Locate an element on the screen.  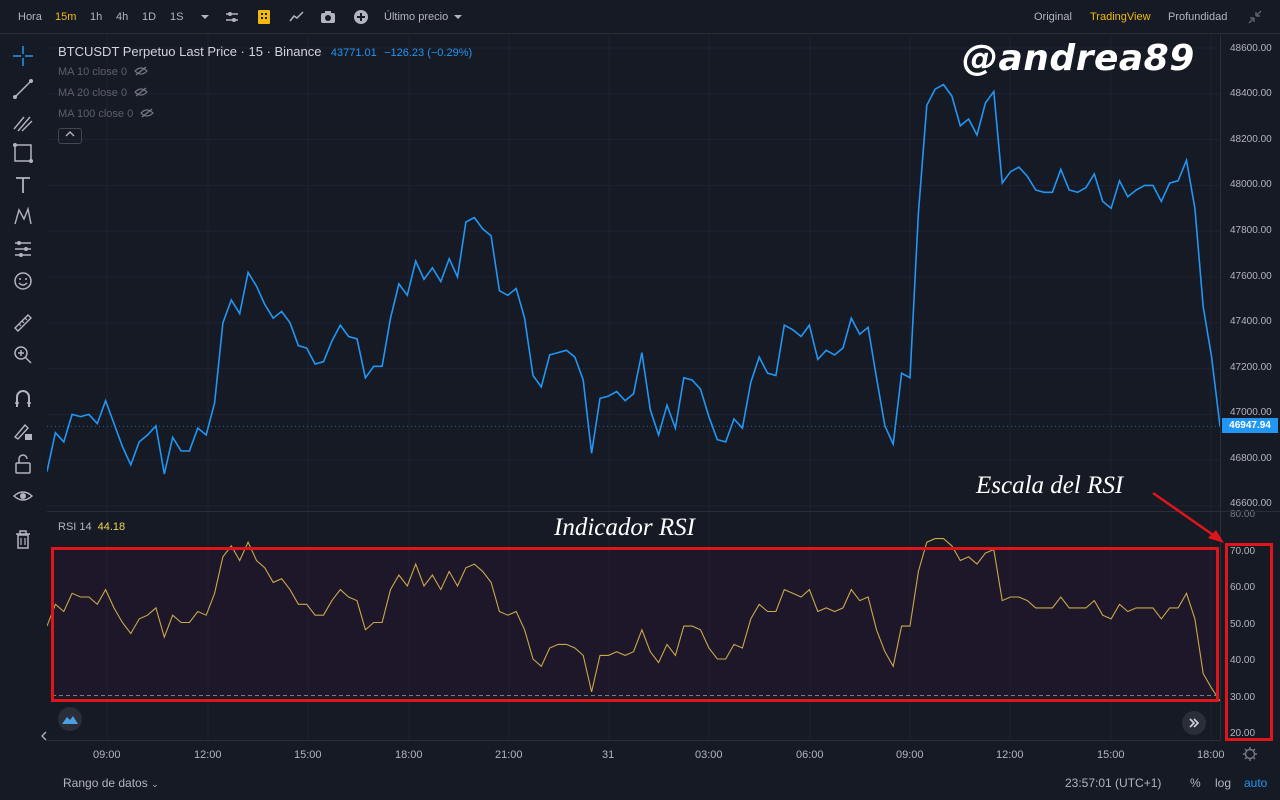
date-range-button: Rango de datos ⌄ is located at coordinates (111, 783).